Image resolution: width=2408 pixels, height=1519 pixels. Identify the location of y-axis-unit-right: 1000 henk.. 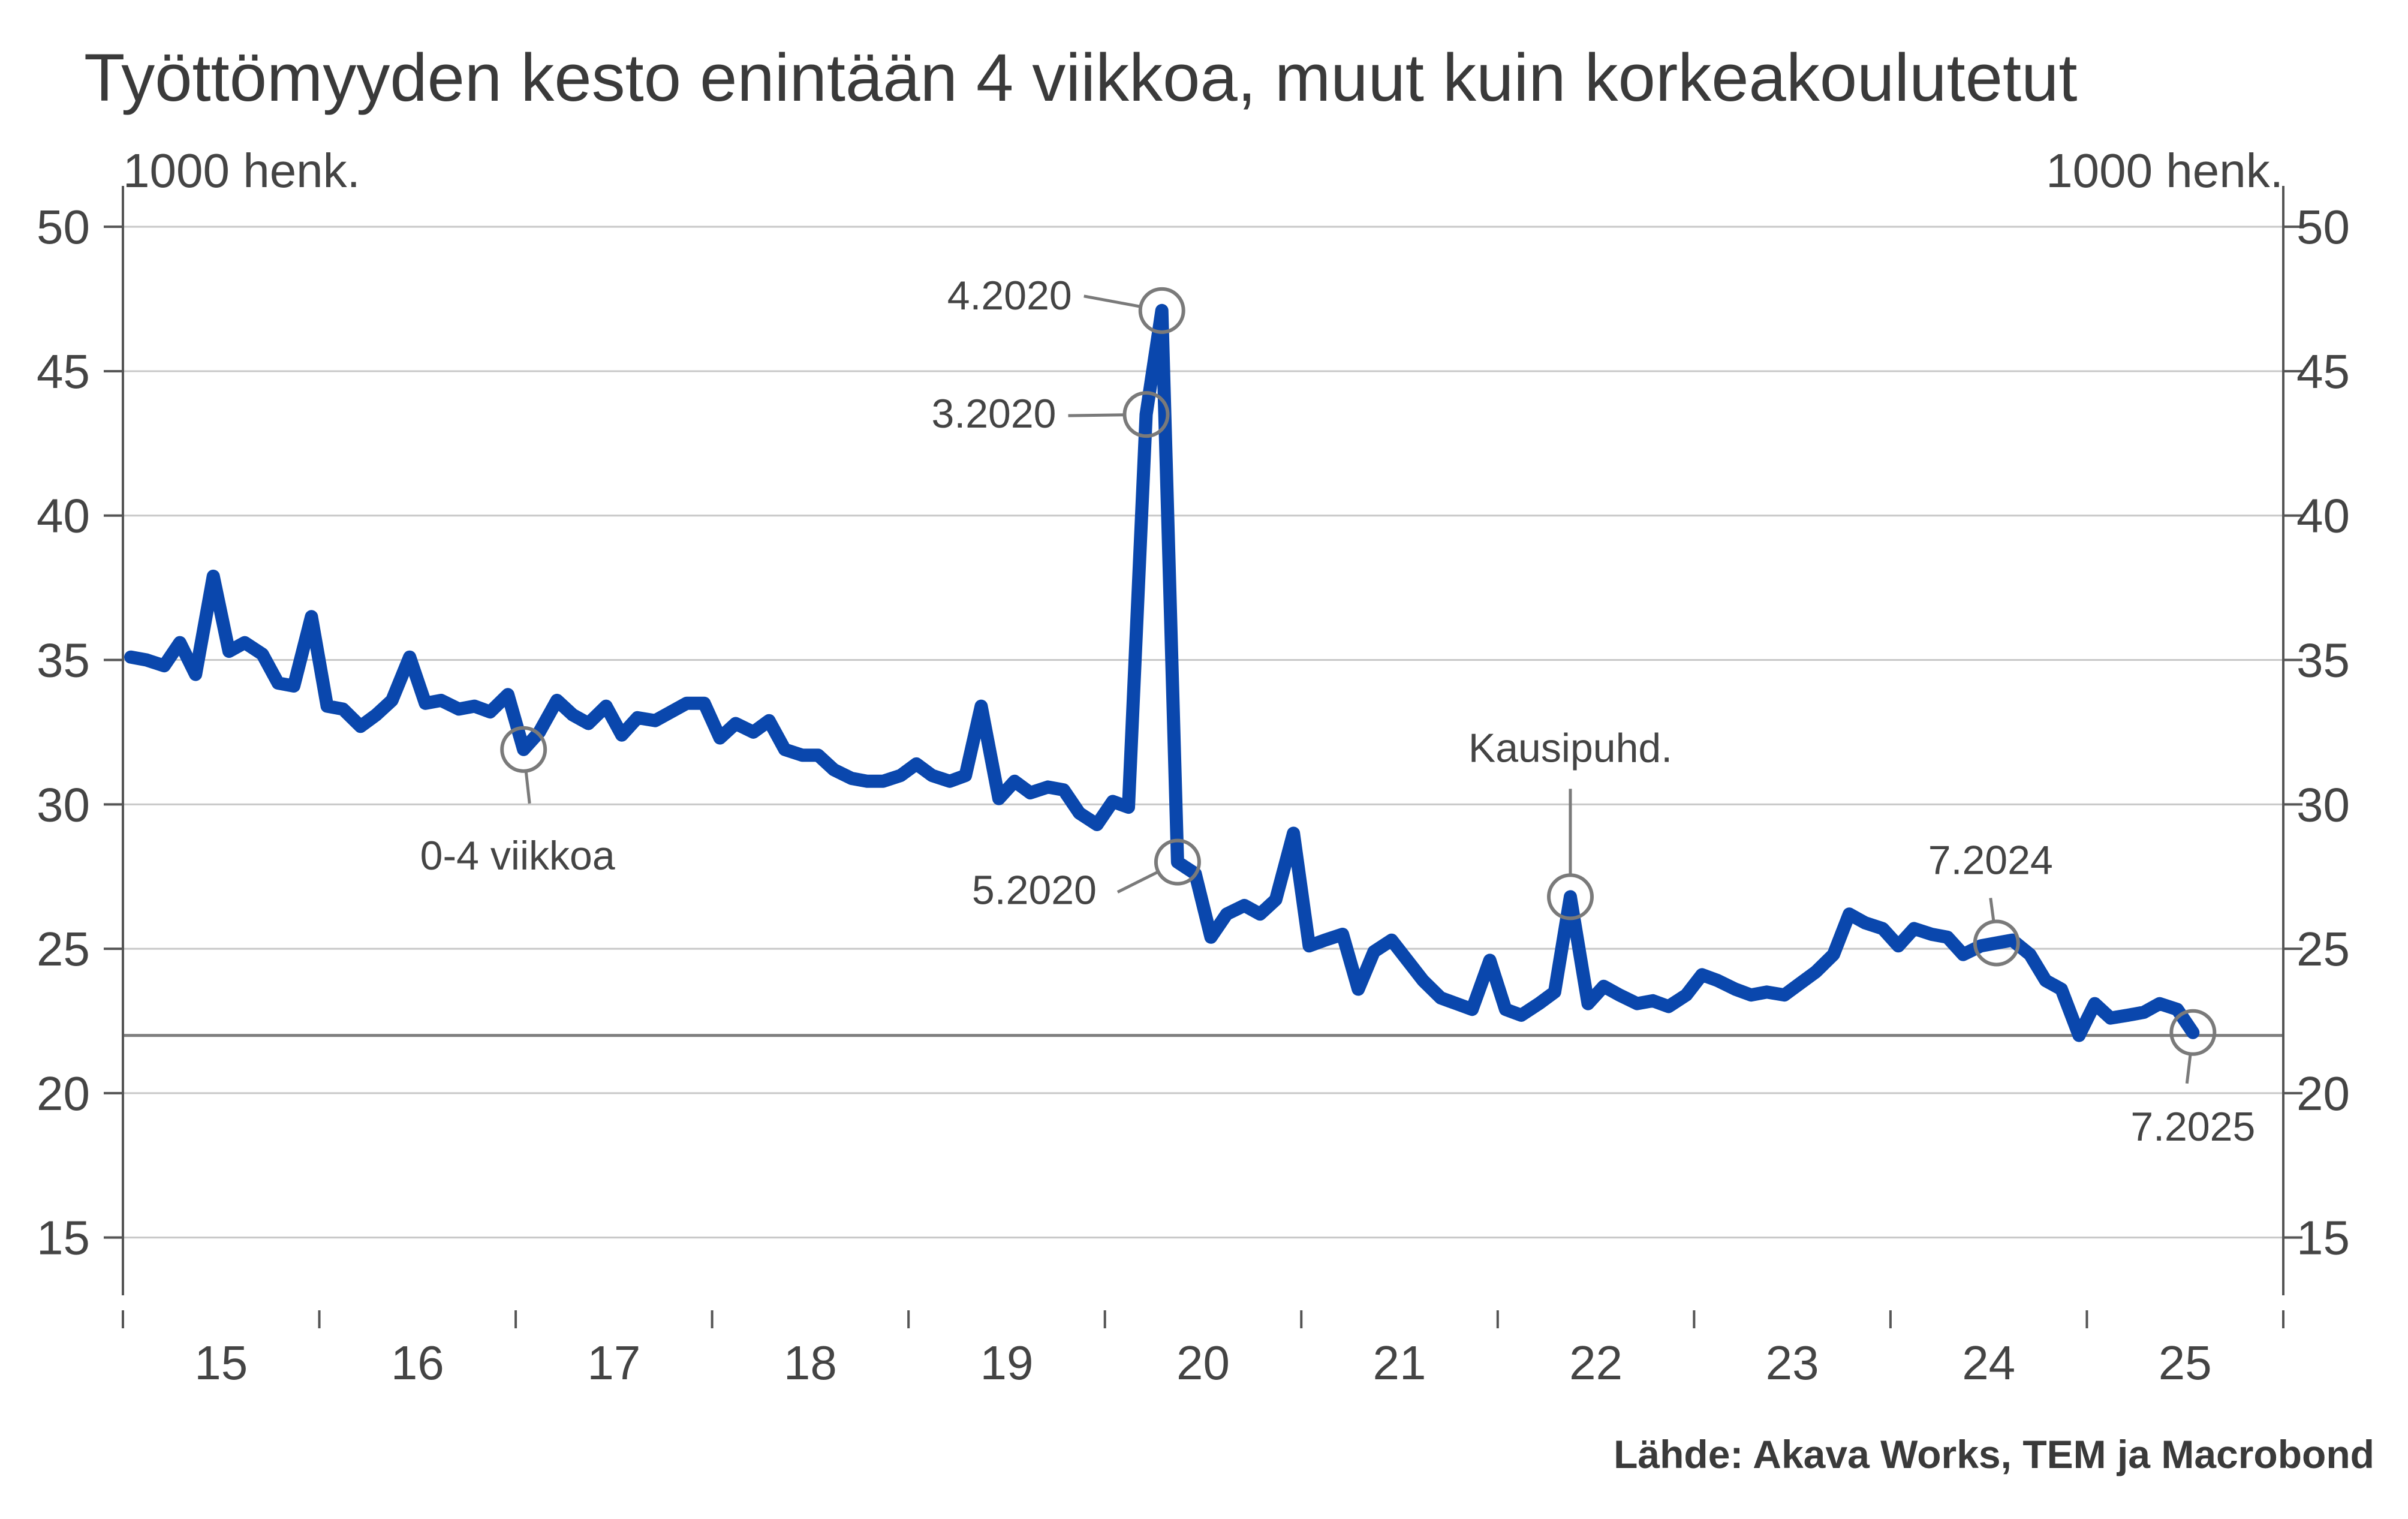
(2165, 170).